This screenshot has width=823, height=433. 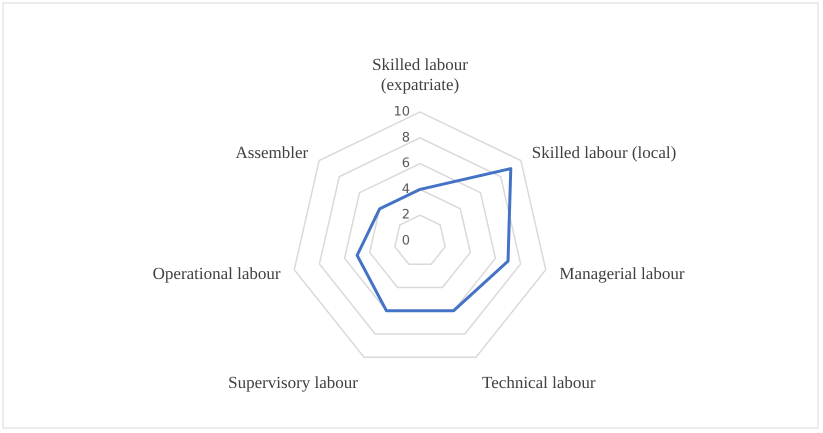 I want to click on spoke-label: Skilled labour (expatriate), so click(x=420, y=74).